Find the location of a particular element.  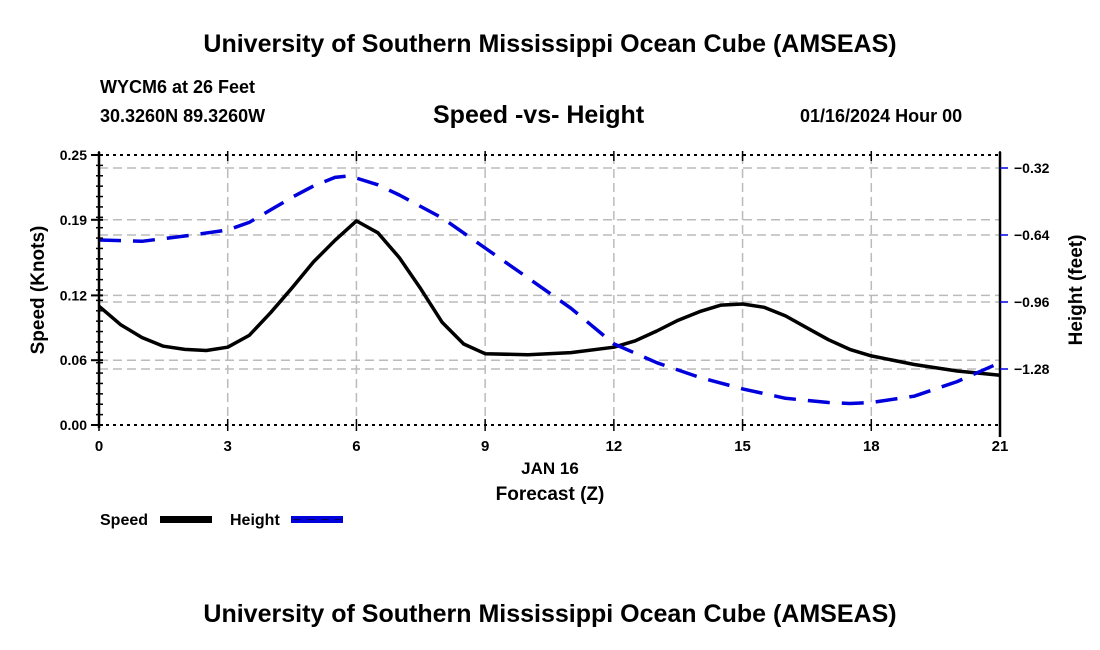

y-tick-label: 0.19 is located at coordinates (73, 220).